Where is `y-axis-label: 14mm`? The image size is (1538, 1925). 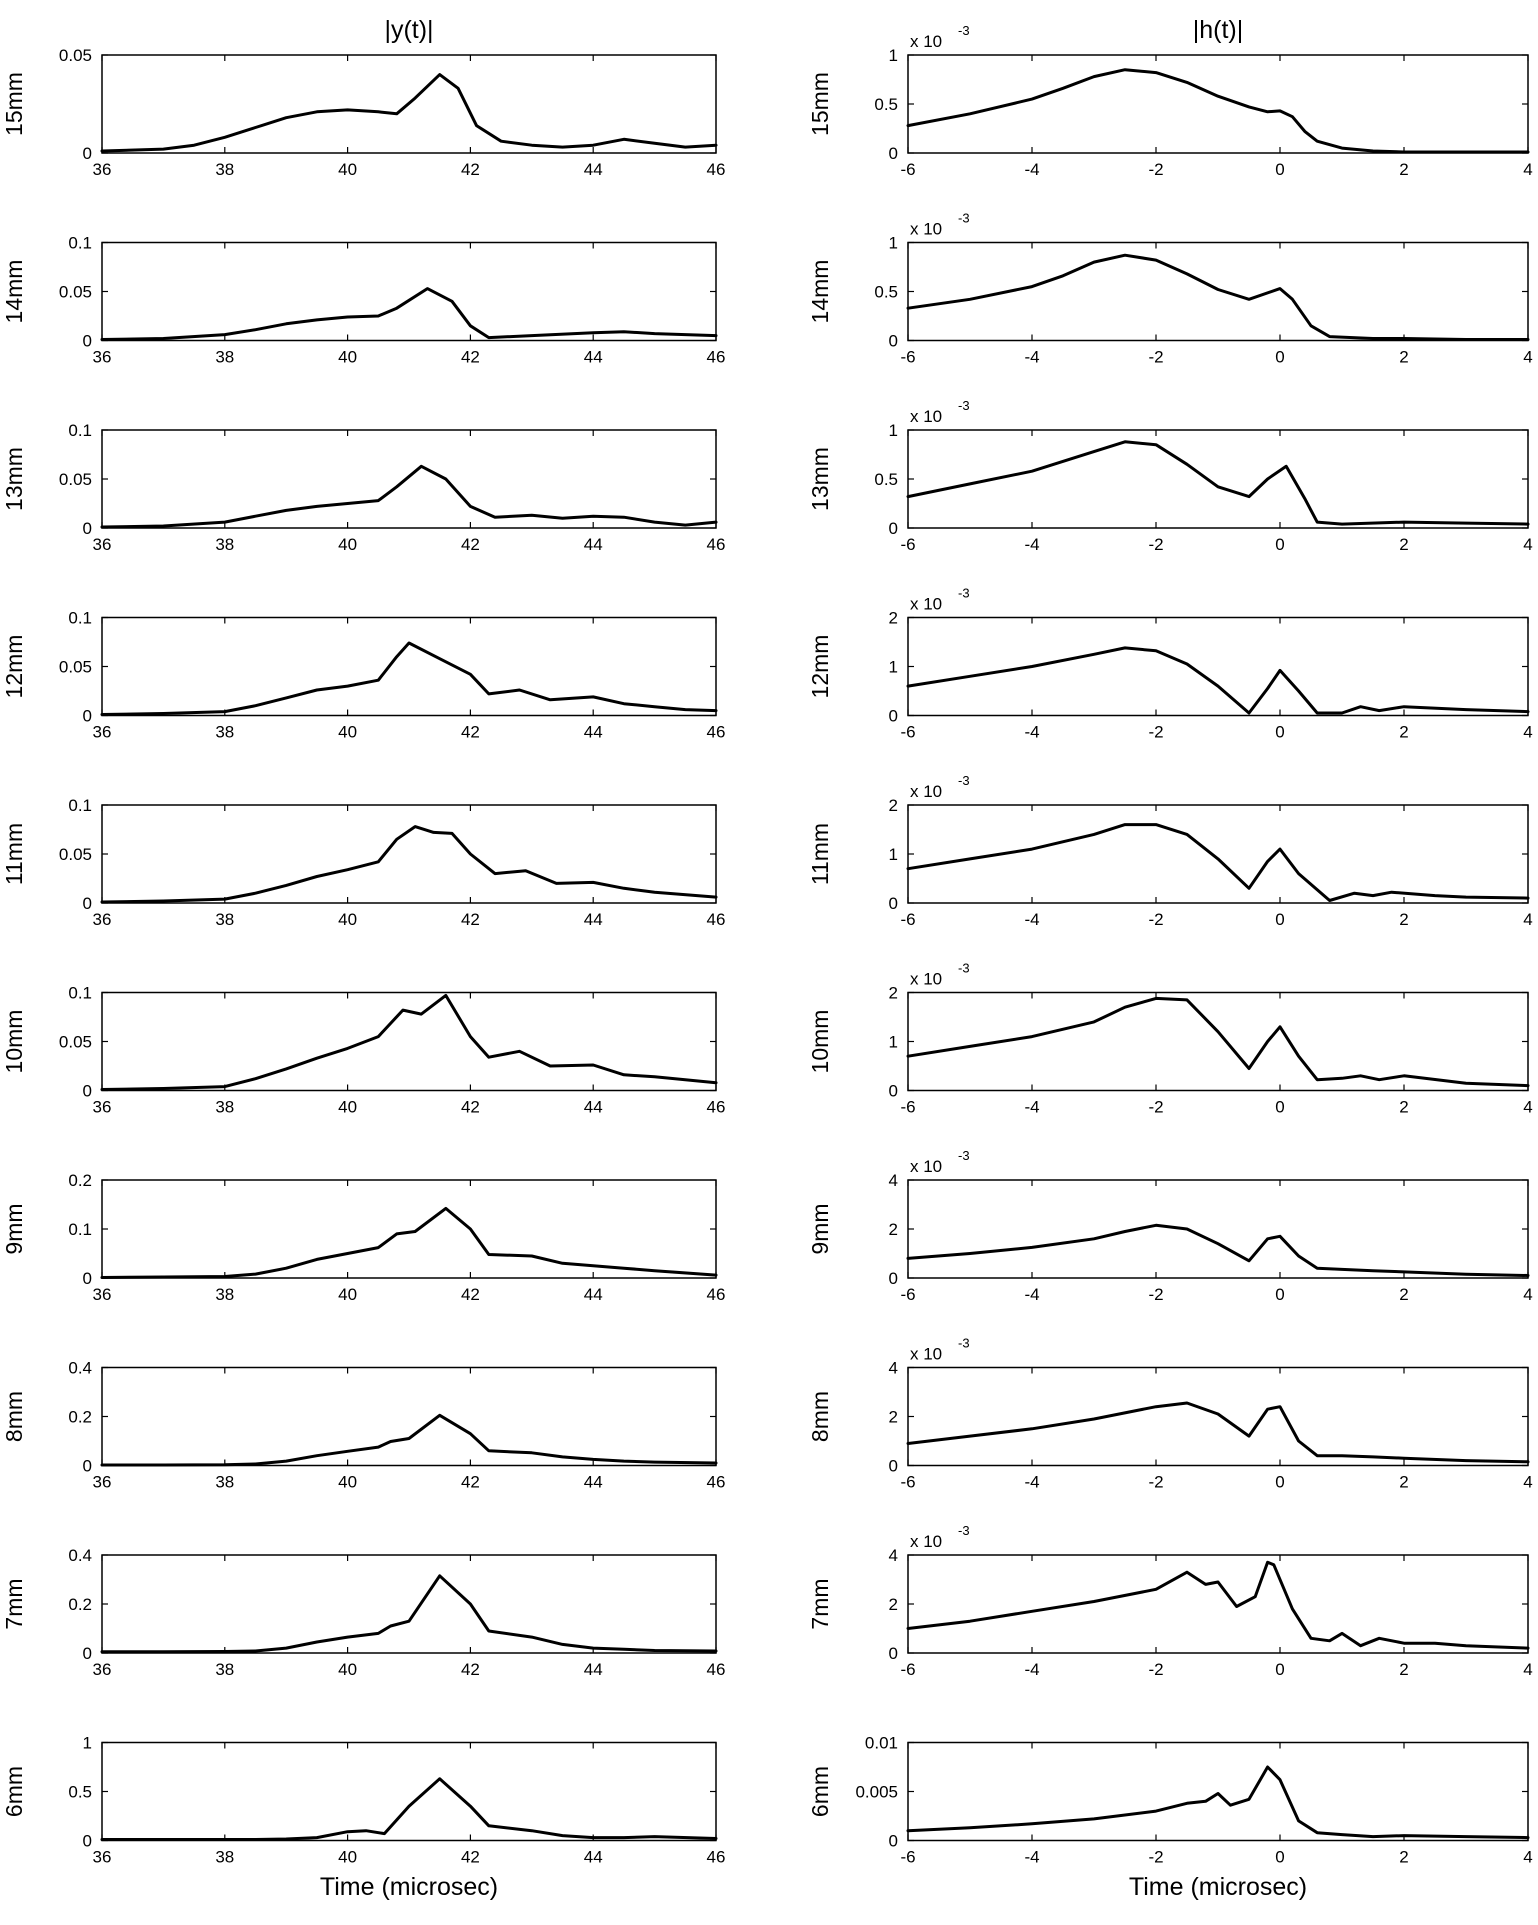
y-axis-label: 14mm is located at coordinates (820, 292).